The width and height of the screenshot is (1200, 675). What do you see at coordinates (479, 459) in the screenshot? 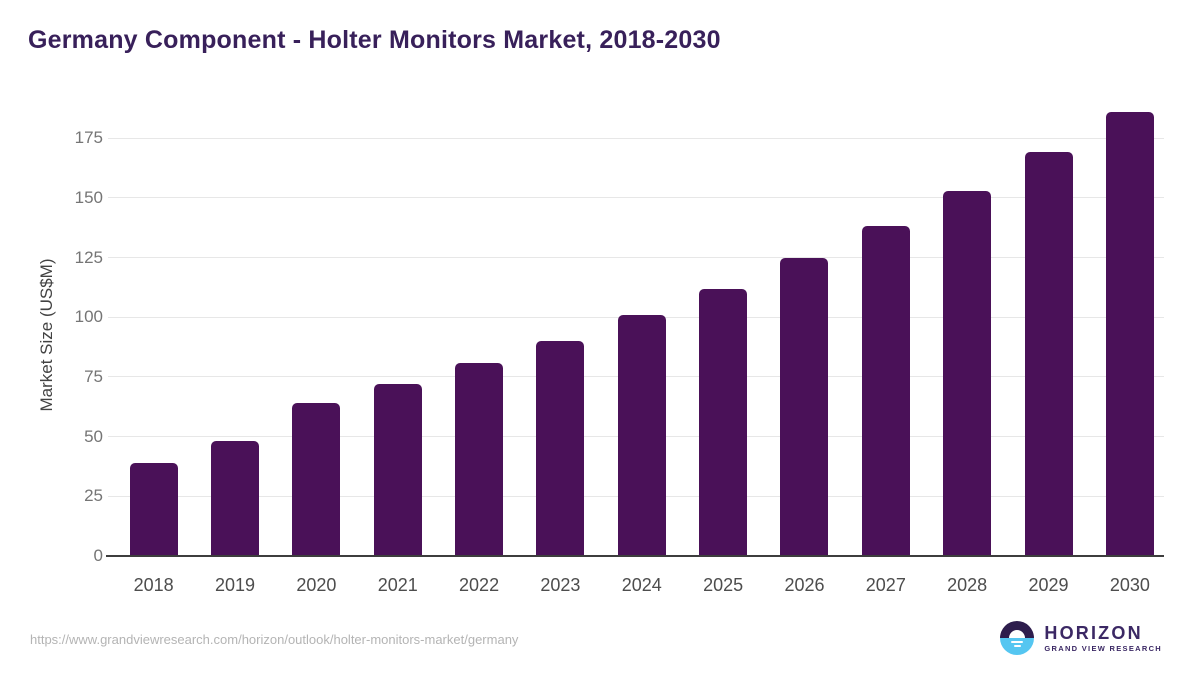
I see `bar-2022` at bounding box center [479, 459].